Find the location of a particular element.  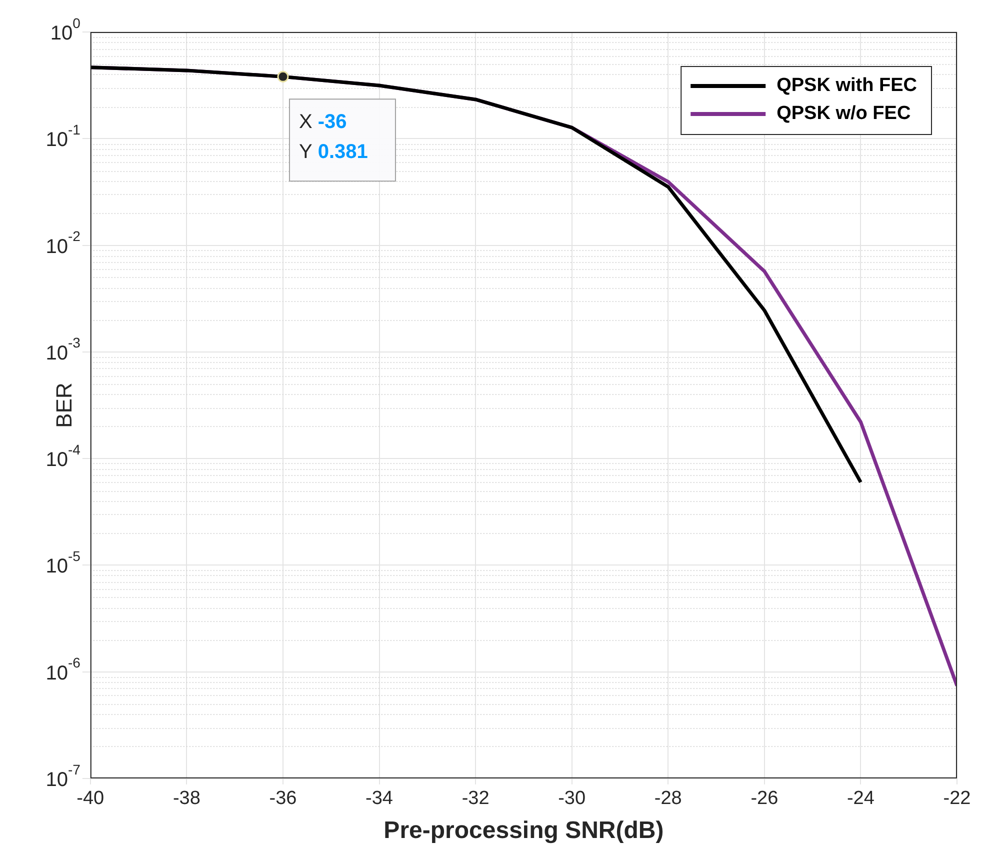

x-tick-label: -34 is located at coordinates (380, 799).